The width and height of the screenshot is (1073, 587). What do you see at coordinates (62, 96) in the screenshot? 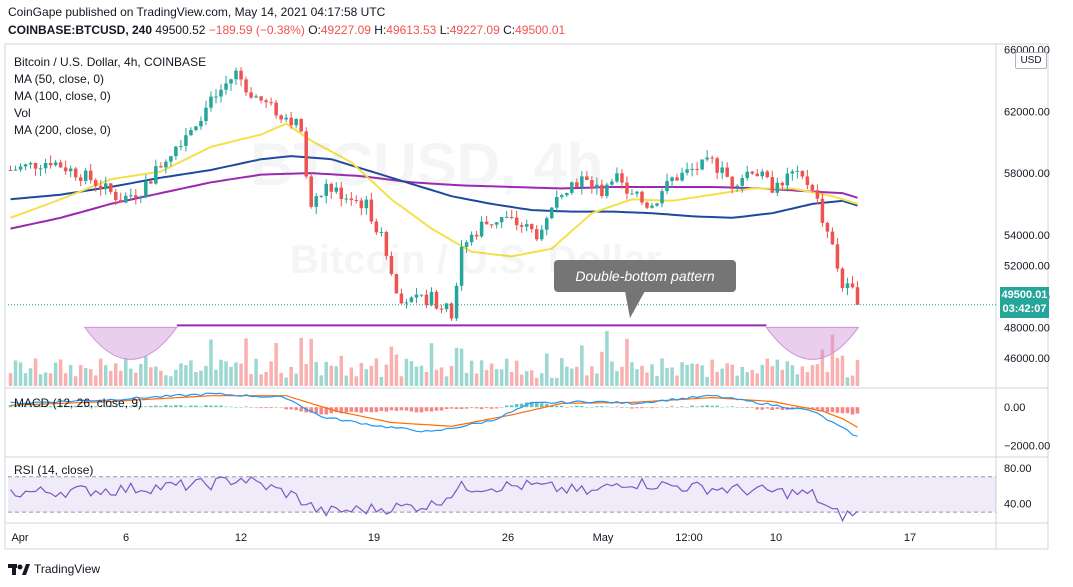
I see `legend-ma100: MA (100, close, 0)` at bounding box center [62, 96].